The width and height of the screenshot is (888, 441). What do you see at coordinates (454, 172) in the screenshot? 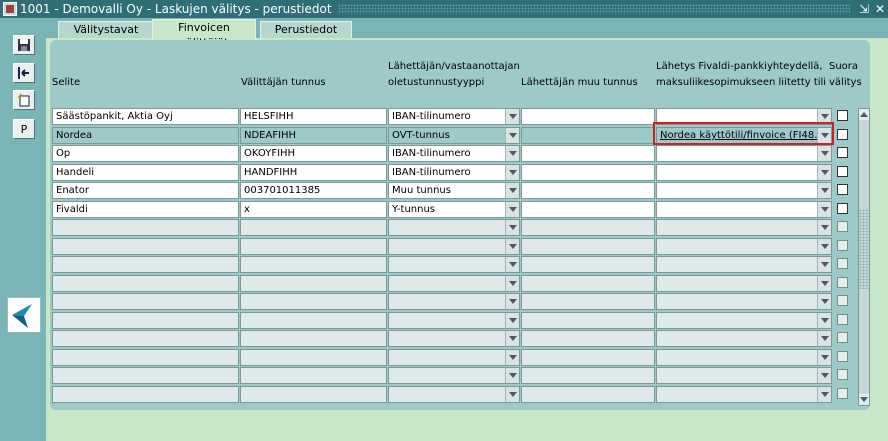
I see `tyyppi-select: IBAN-tilinumero` at bounding box center [454, 172].